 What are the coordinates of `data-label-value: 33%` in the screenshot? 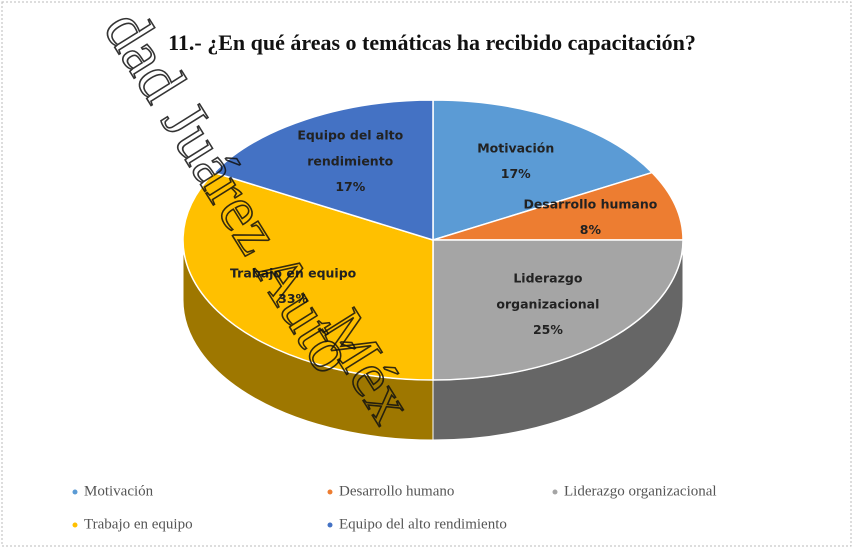 It's located at (293, 298).